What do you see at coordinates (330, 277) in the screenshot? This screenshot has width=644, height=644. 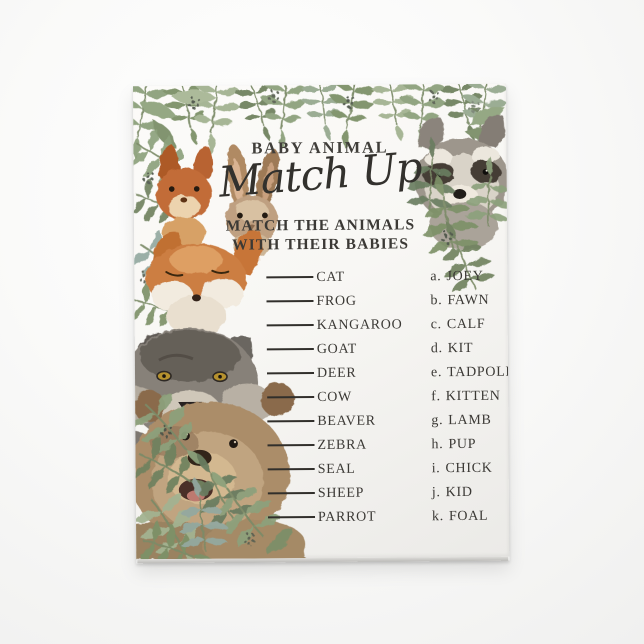 I see `animal-label: CAT` at bounding box center [330, 277].